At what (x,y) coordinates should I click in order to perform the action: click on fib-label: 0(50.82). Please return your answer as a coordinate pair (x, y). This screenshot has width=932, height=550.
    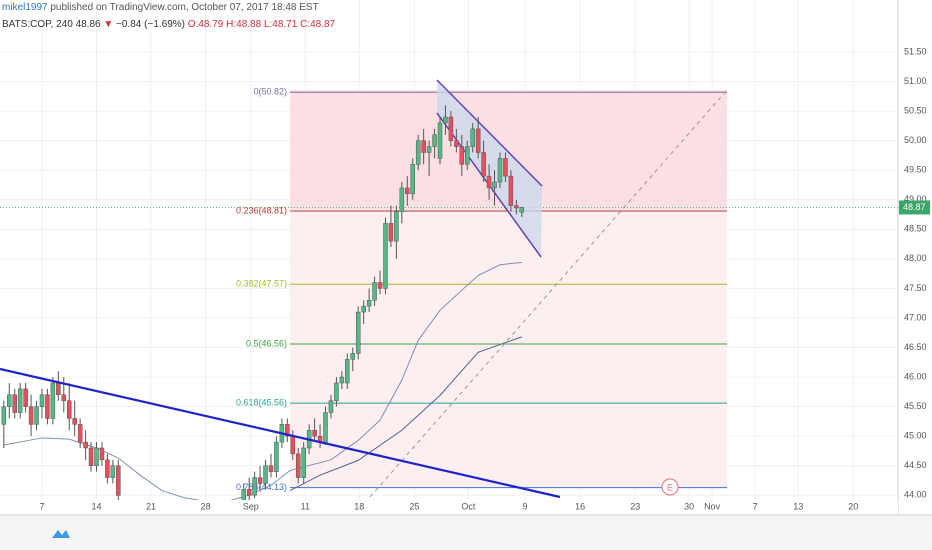
    Looking at the image, I should click on (270, 92).